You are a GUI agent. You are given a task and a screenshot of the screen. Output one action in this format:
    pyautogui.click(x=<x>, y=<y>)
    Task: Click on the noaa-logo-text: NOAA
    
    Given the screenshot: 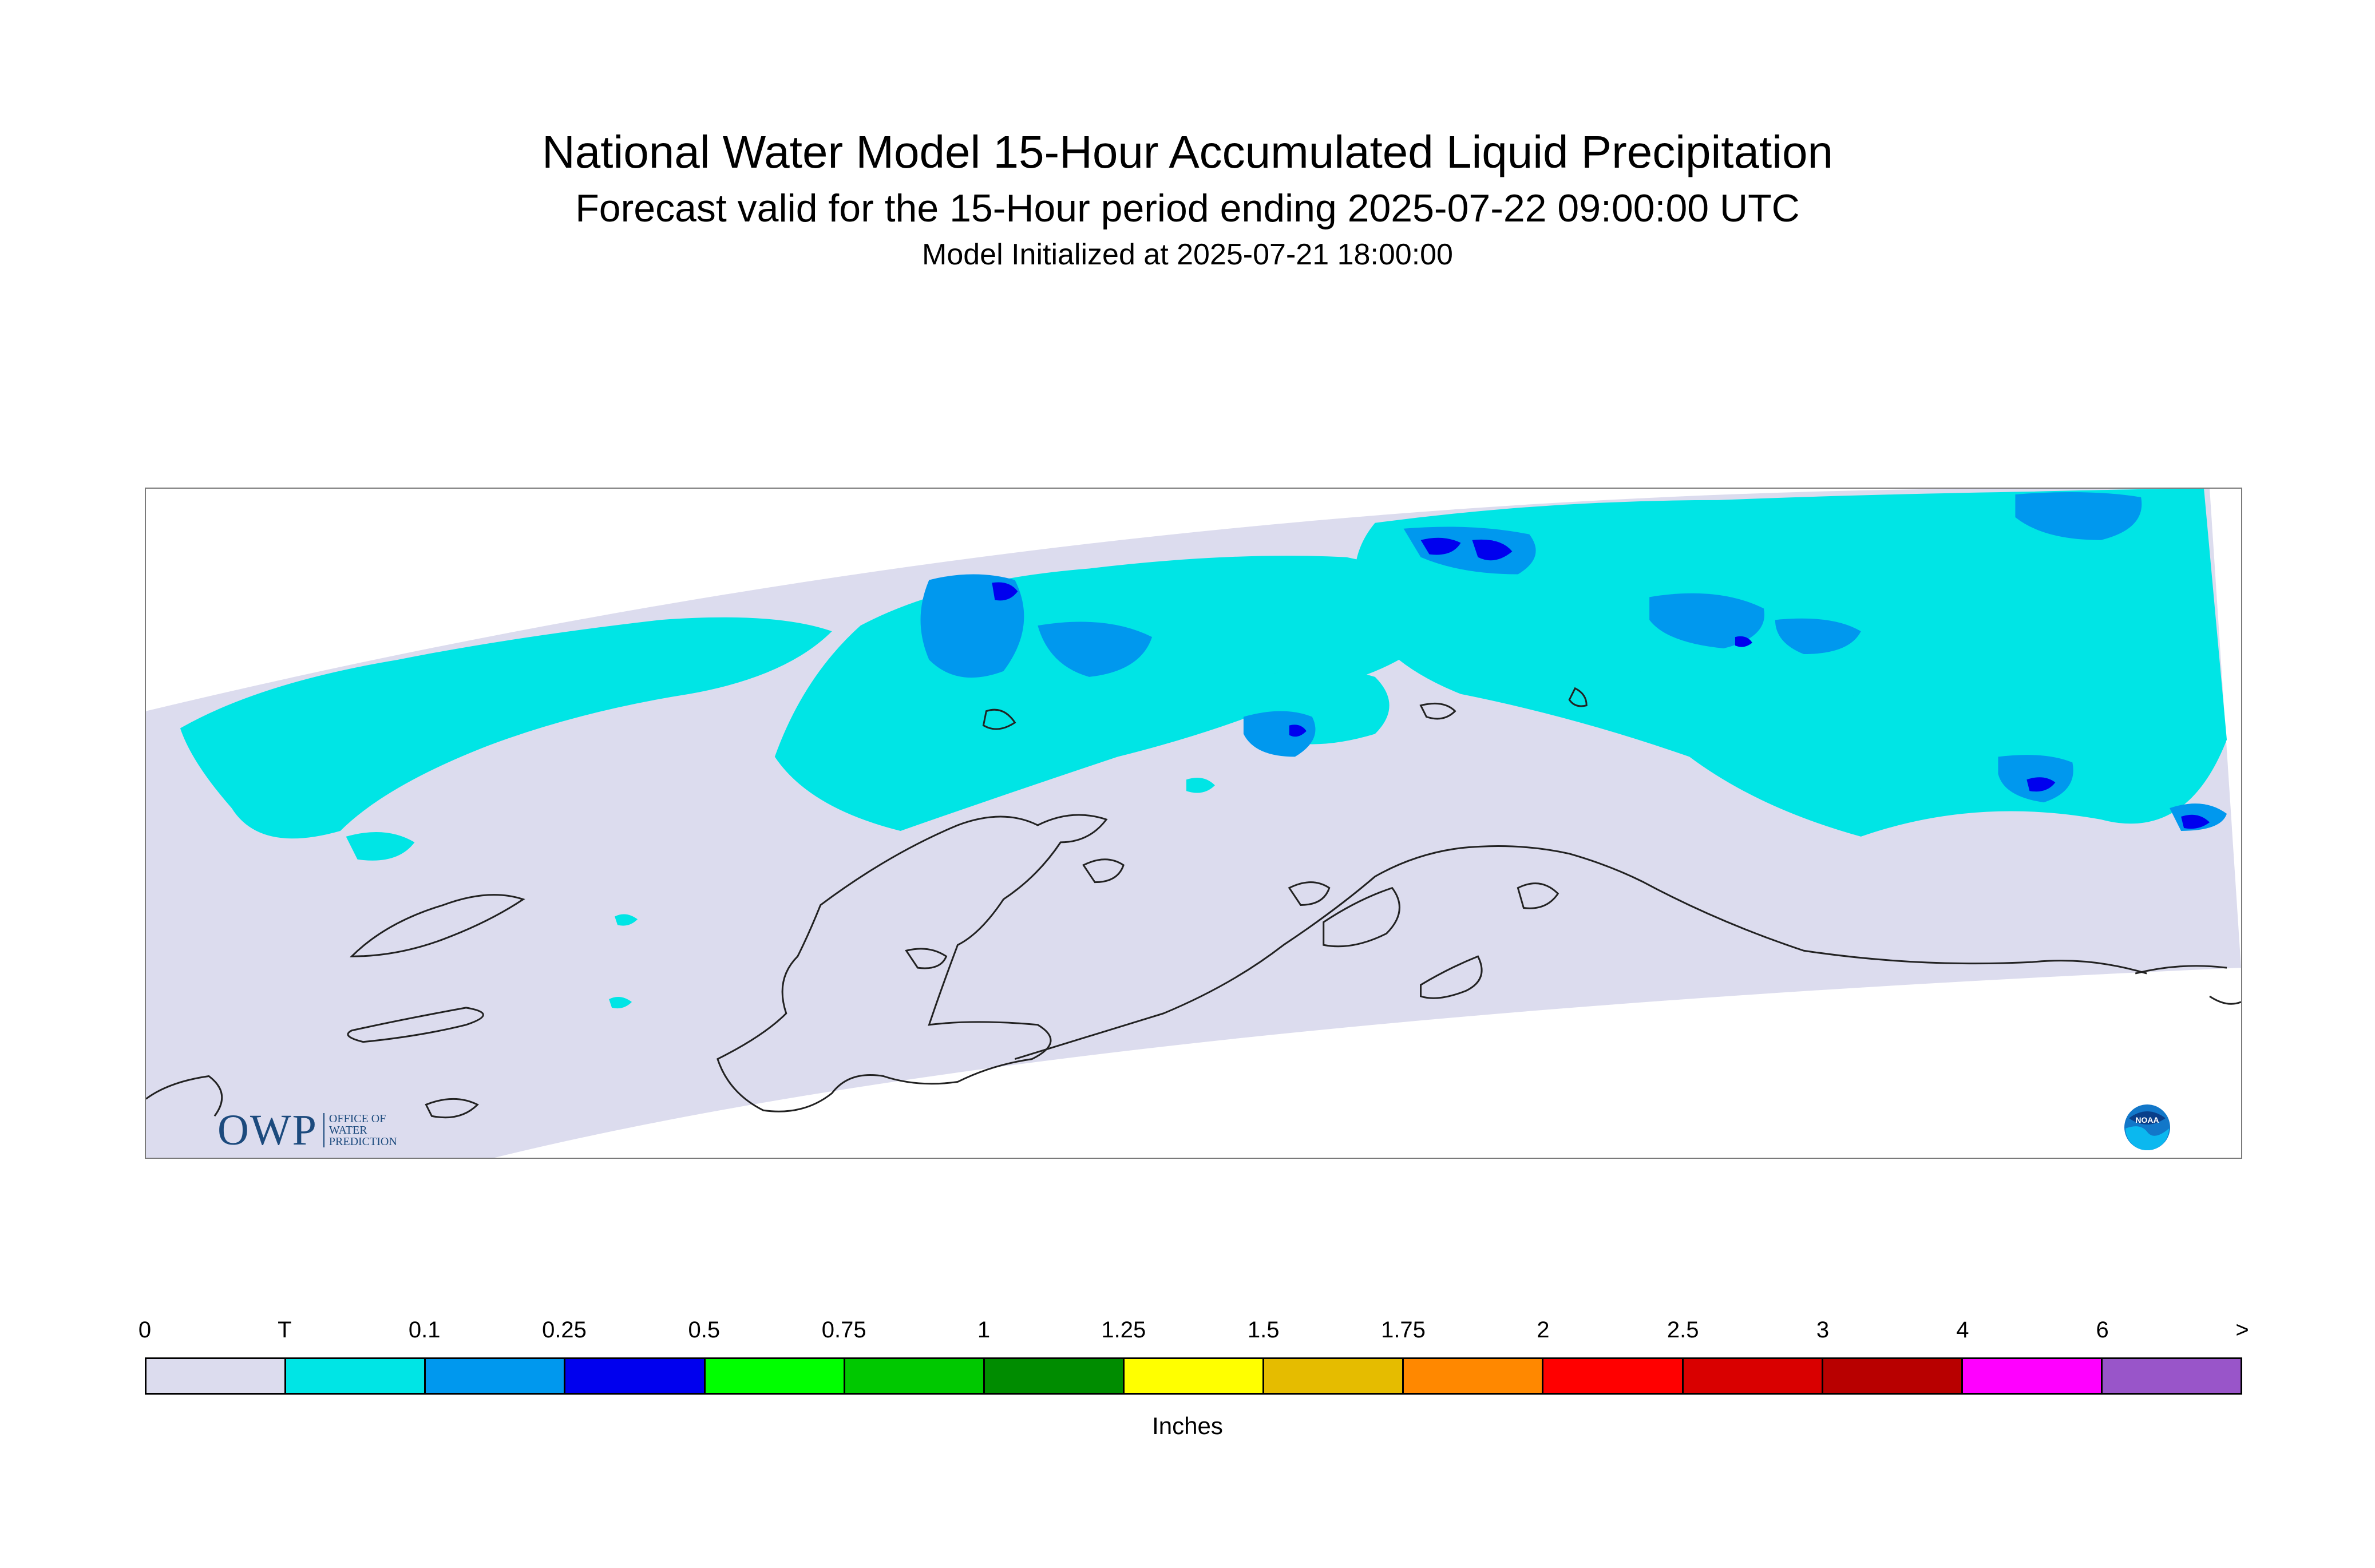 What is the action you would take?
    pyautogui.click(x=2147, y=1119)
    